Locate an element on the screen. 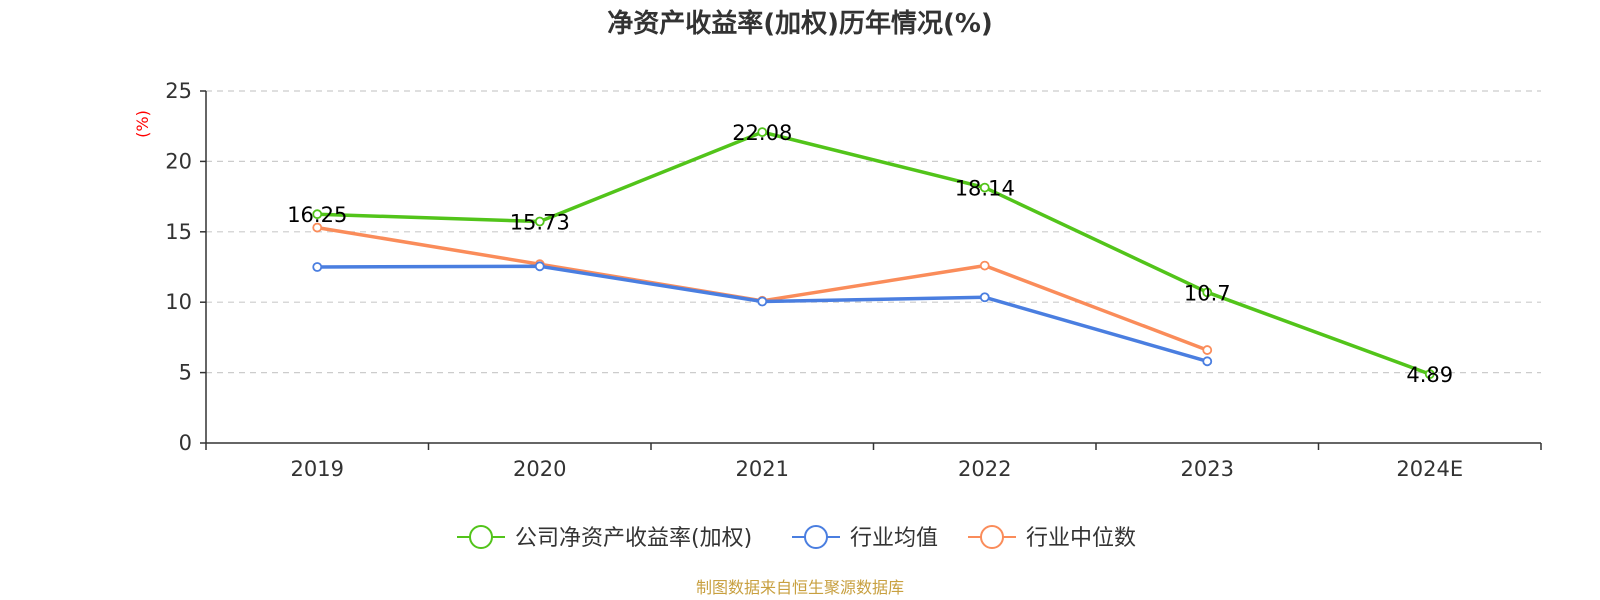 The height and width of the screenshot is (600, 1600). legend-item: 行业均值 is located at coordinates (865, 538).